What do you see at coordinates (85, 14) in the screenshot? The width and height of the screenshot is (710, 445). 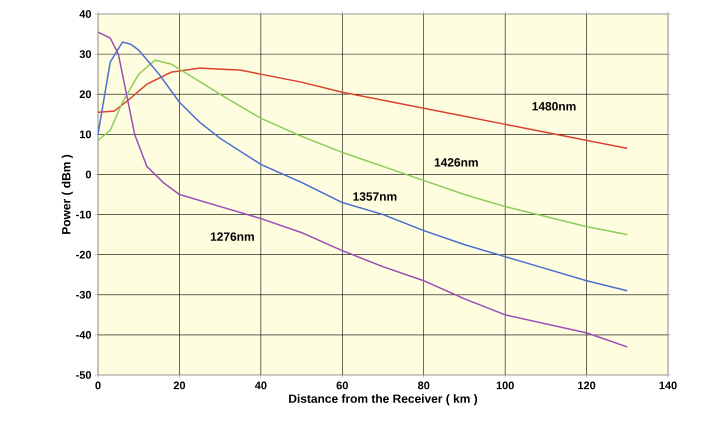 I see `y-tick-label: 40` at bounding box center [85, 14].